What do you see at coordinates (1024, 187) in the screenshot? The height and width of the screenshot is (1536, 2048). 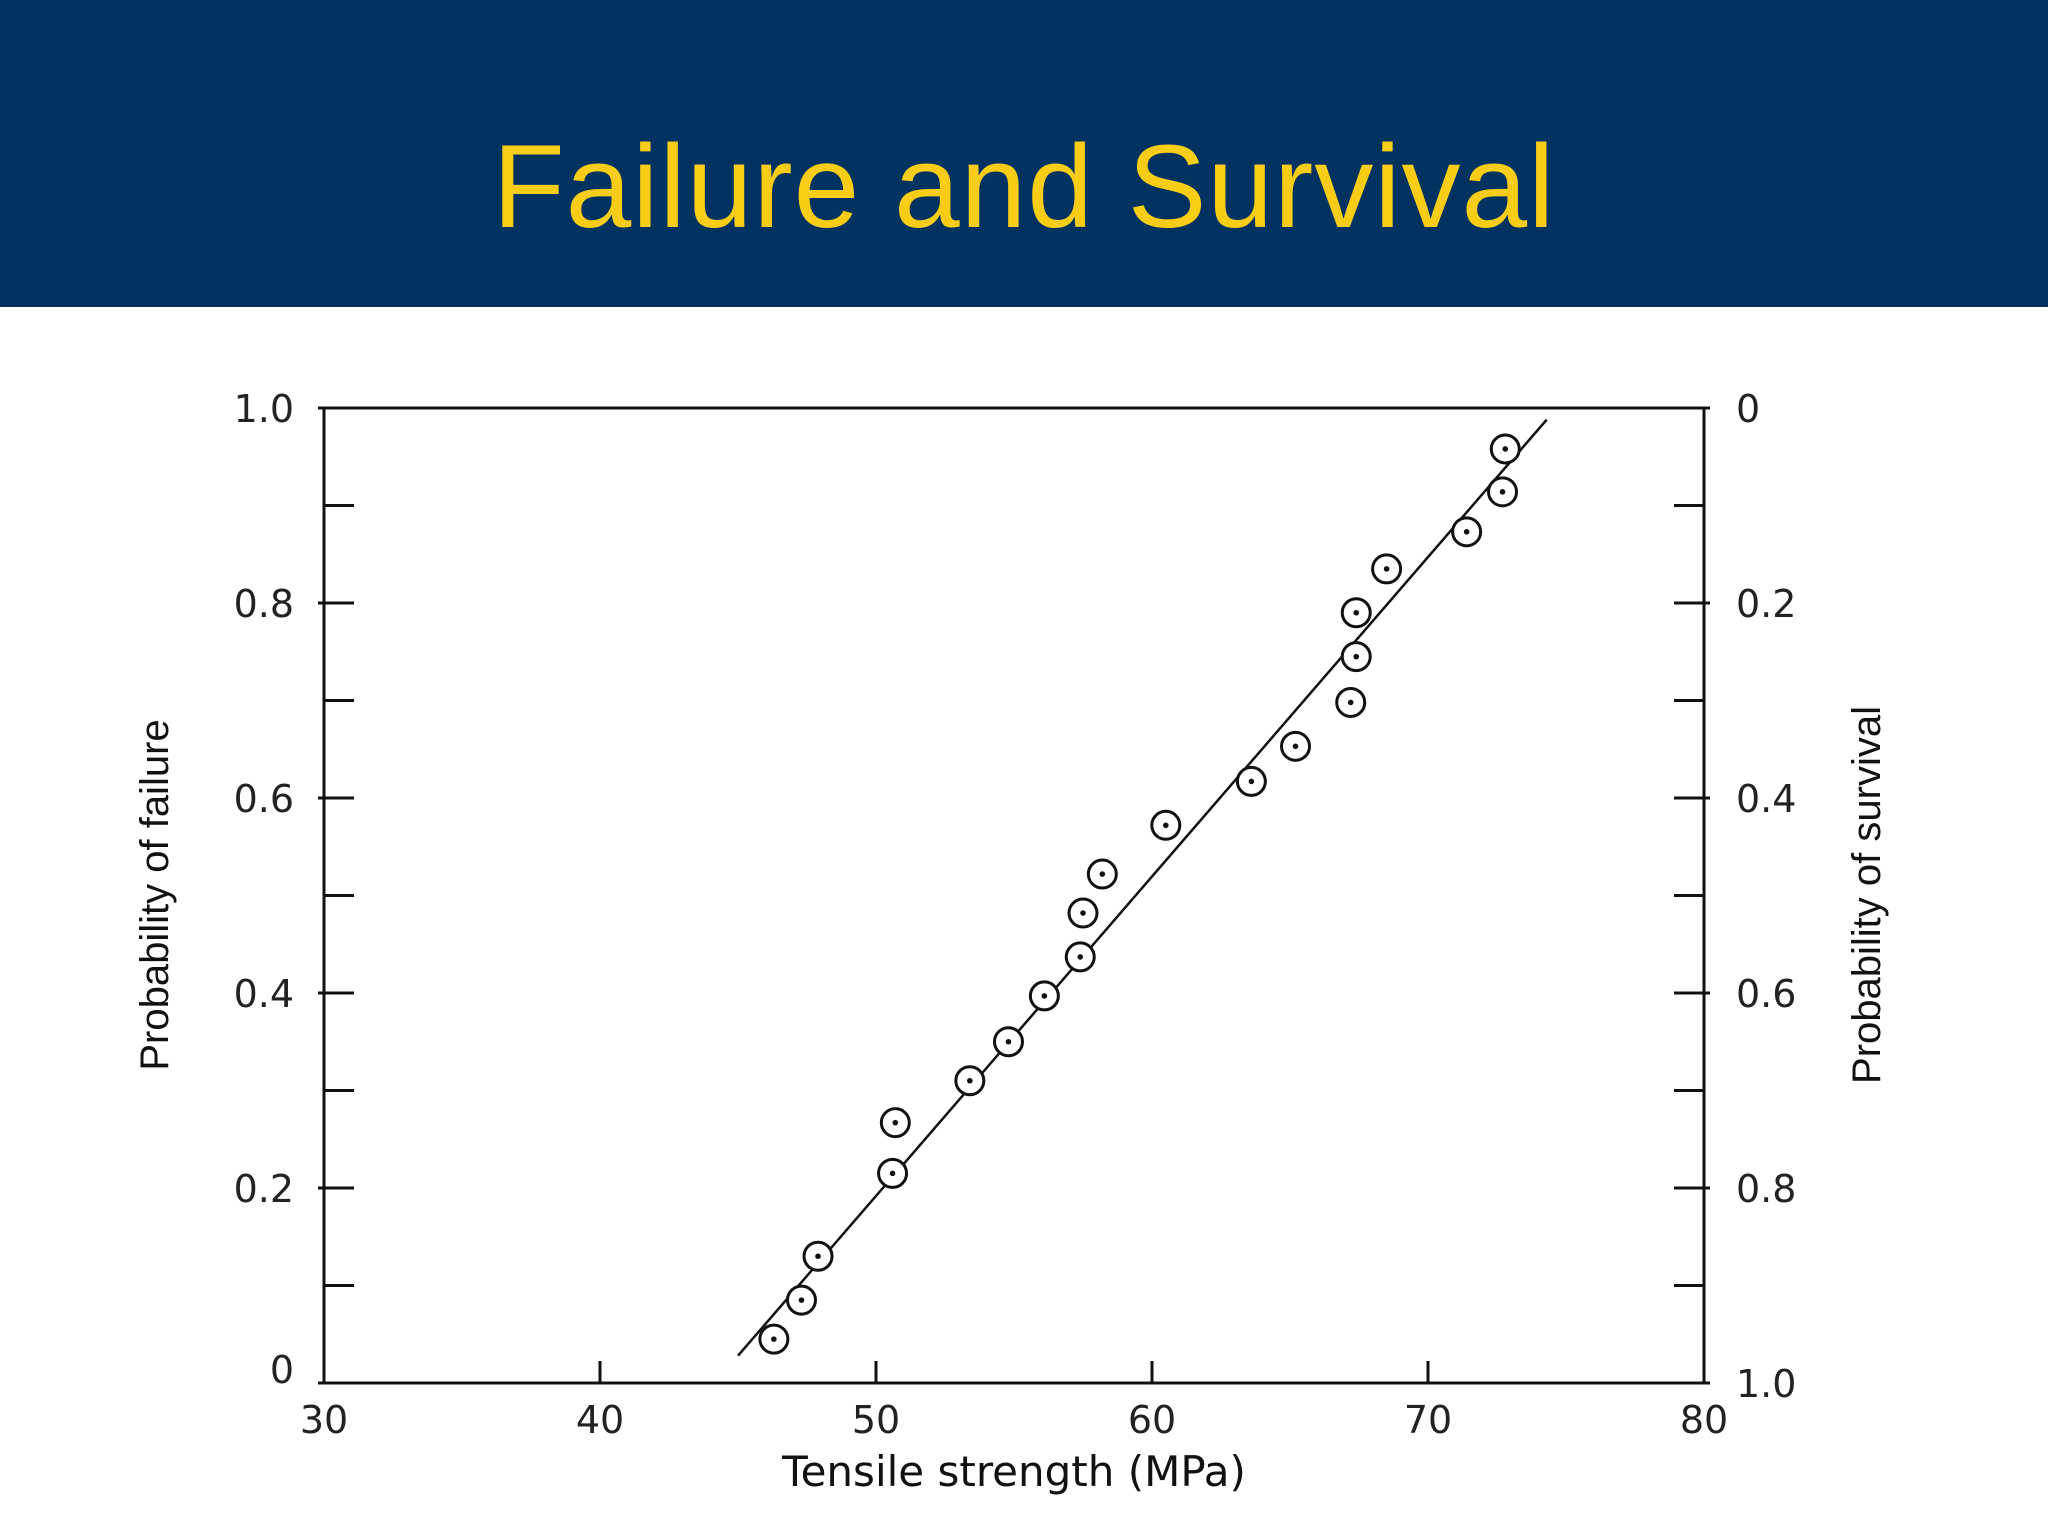 I see `slide-title: Failure and Survival` at bounding box center [1024, 187].